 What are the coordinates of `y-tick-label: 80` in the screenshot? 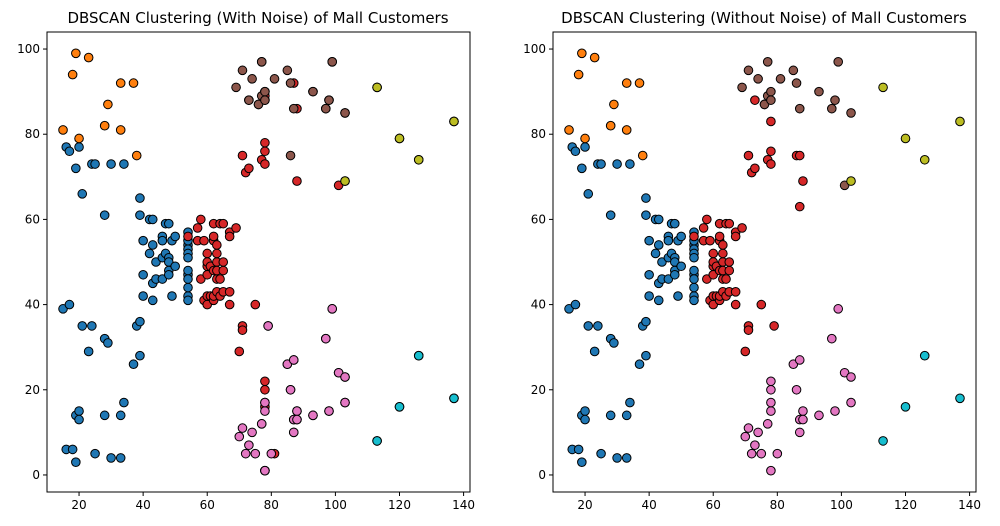 It's located at (32, 134).